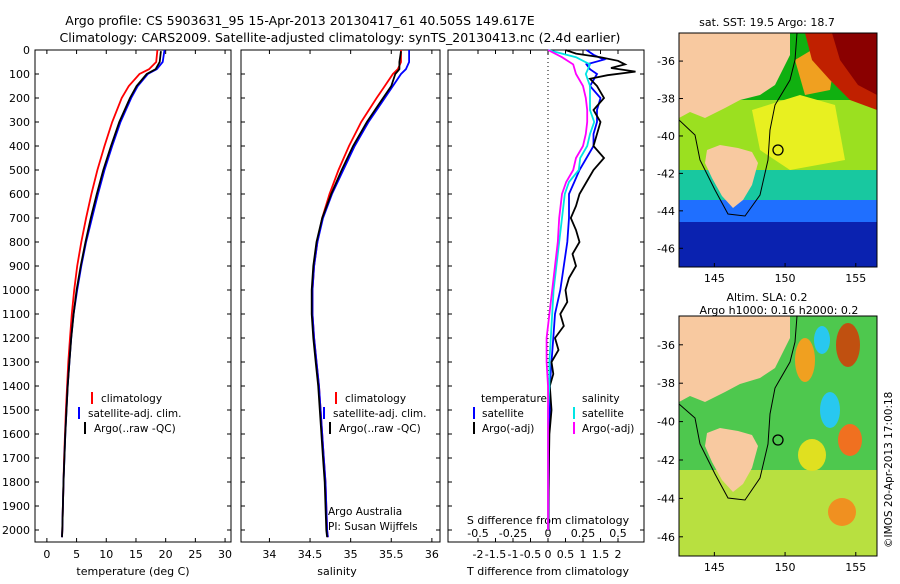  I want to click on x-tick-label: 35, so click(351, 554).